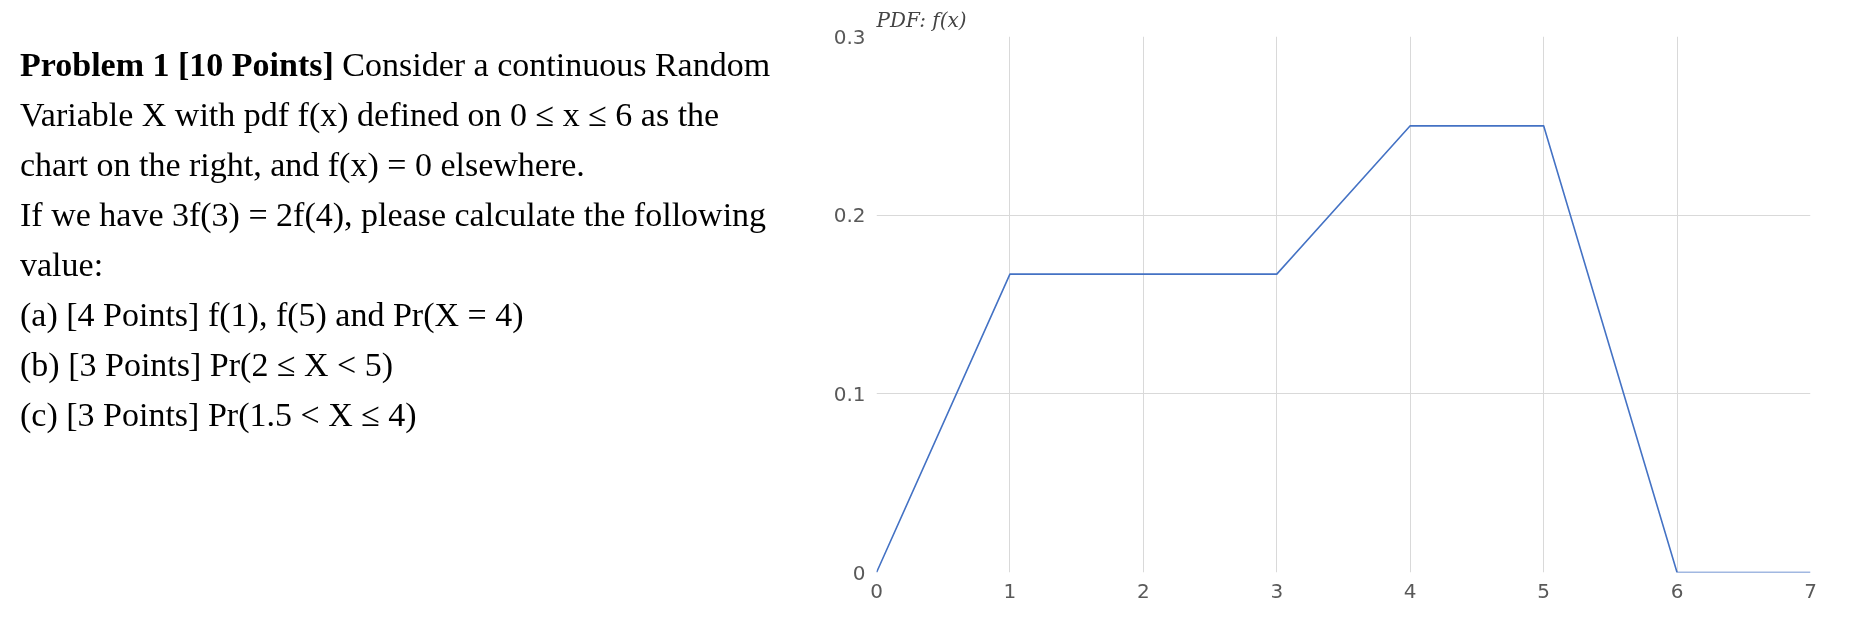 This screenshot has width=1874, height=618. What do you see at coordinates (1544, 590) in the screenshot?
I see `x-tick-label: 5` at bounding box center [1544, 590].